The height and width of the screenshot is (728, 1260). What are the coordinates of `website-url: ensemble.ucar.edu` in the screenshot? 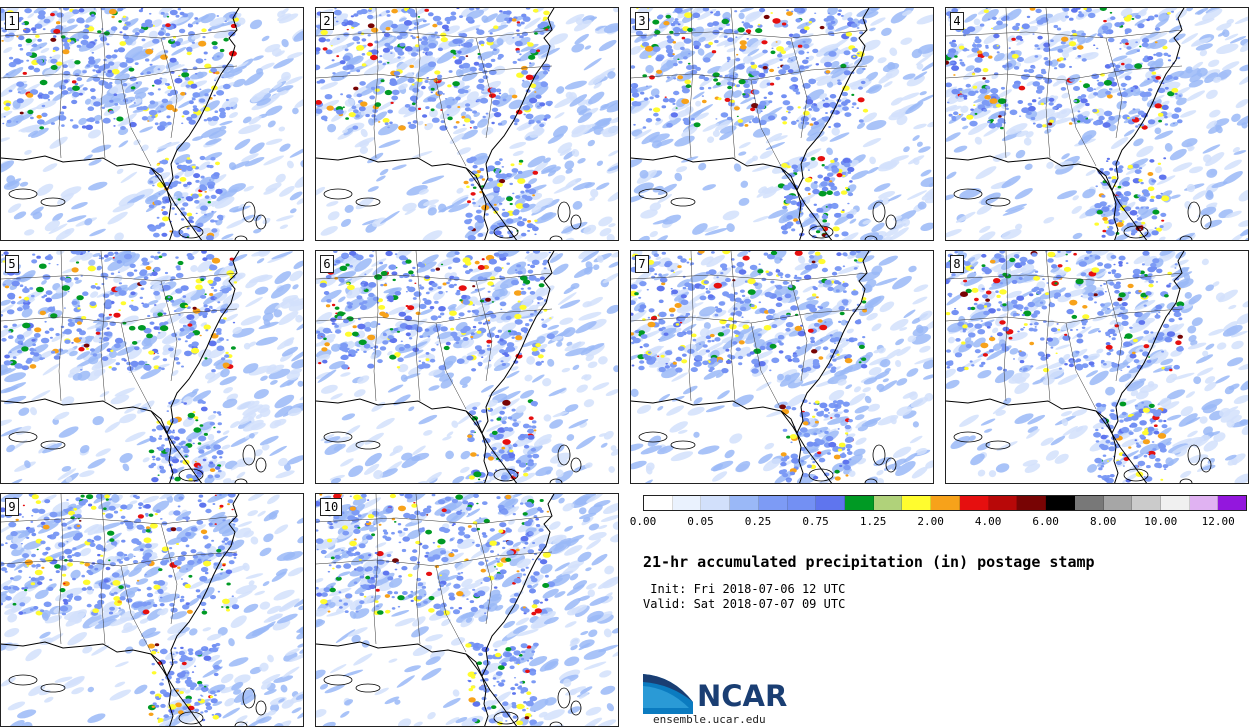 It's located at (709, 719).